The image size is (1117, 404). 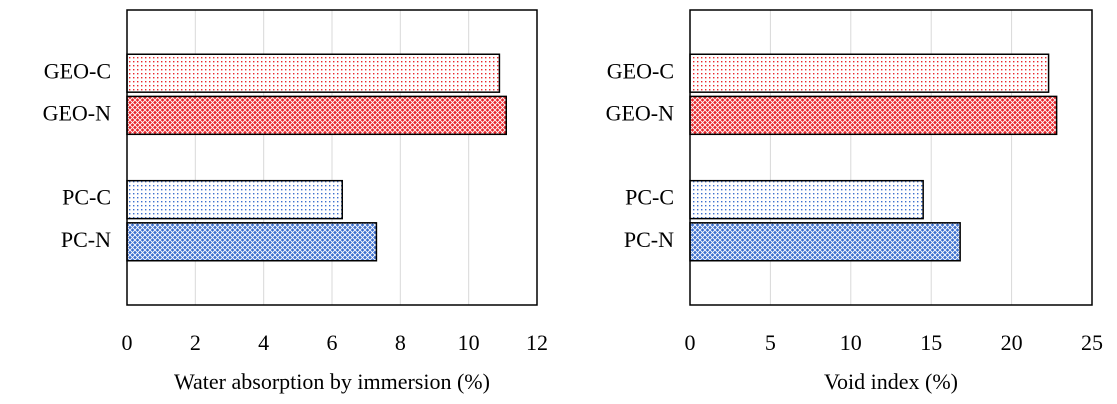 I want to click on x-tick-label: 5, so click(x=770, y=342).